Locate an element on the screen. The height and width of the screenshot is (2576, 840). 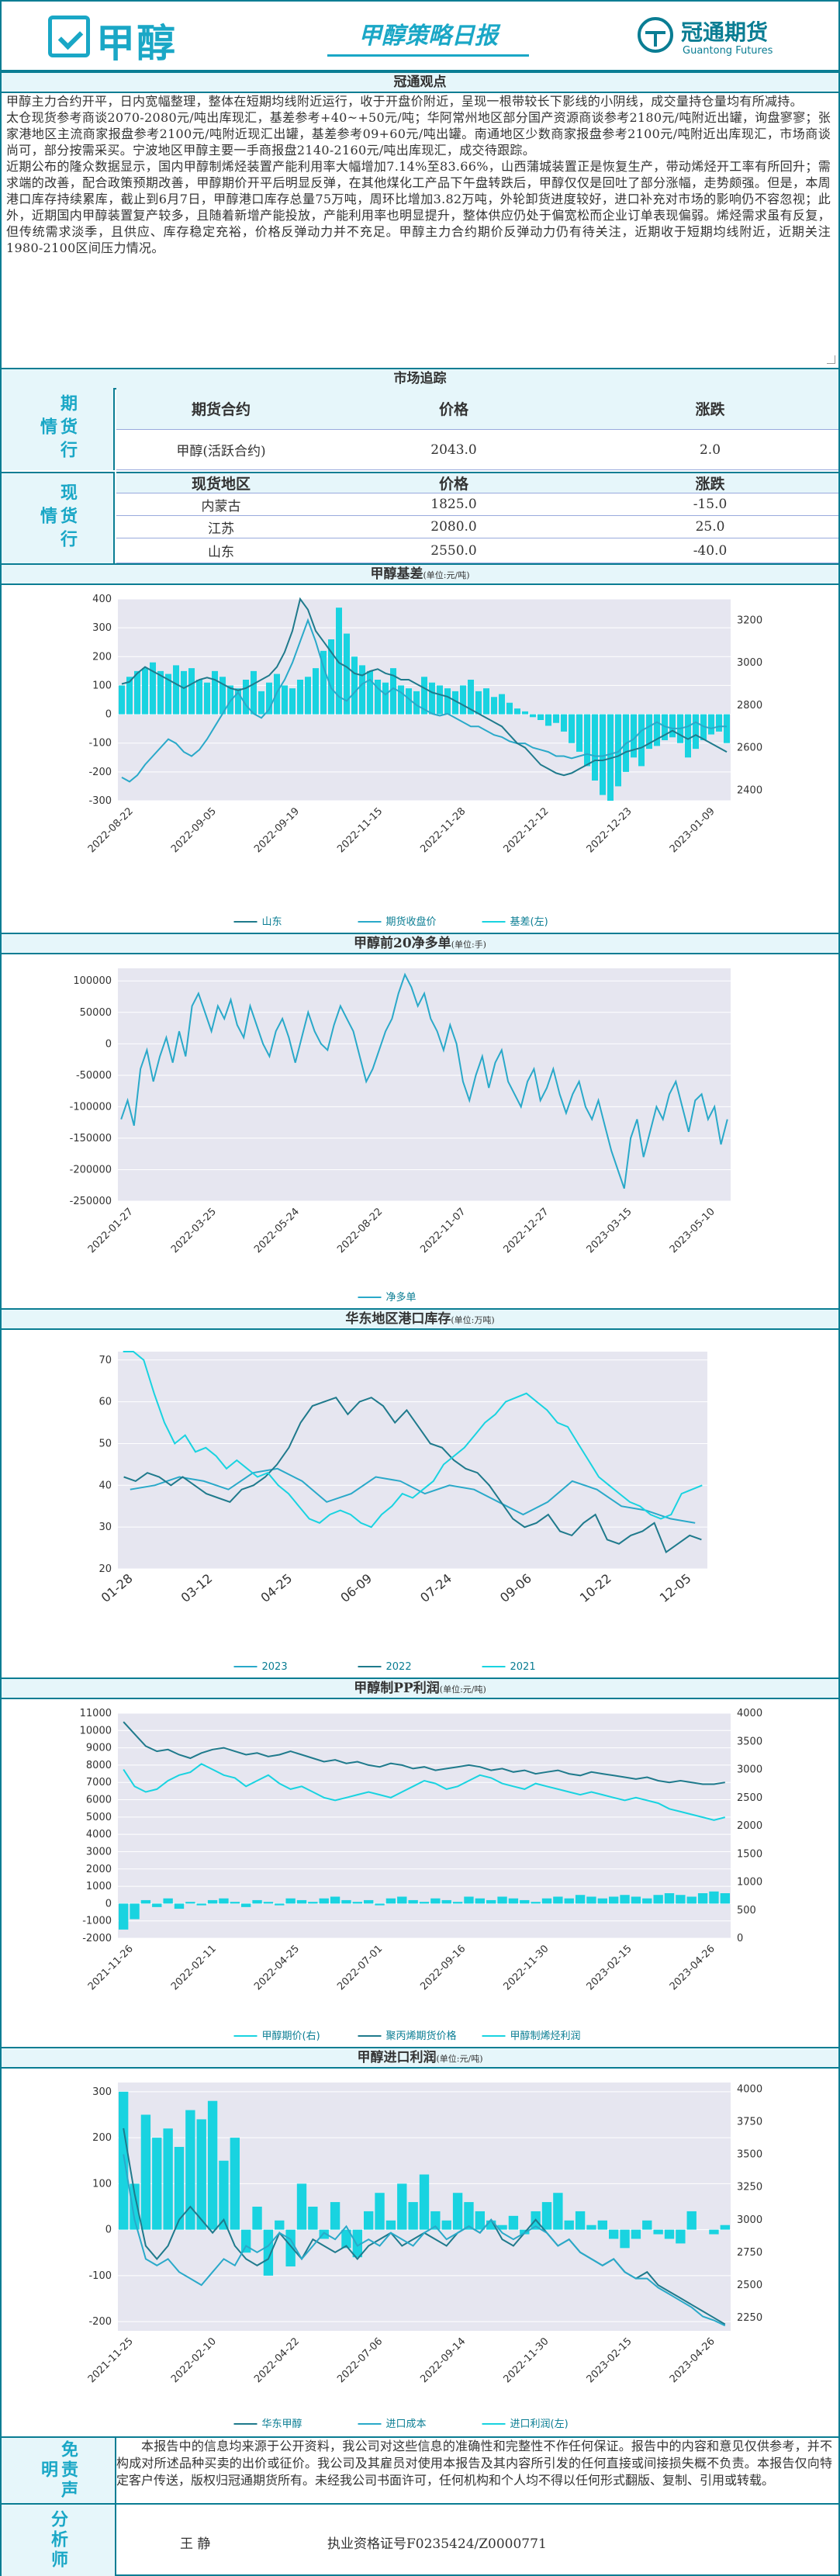
legend-label: 山东 is located at coordinates (272, 922).